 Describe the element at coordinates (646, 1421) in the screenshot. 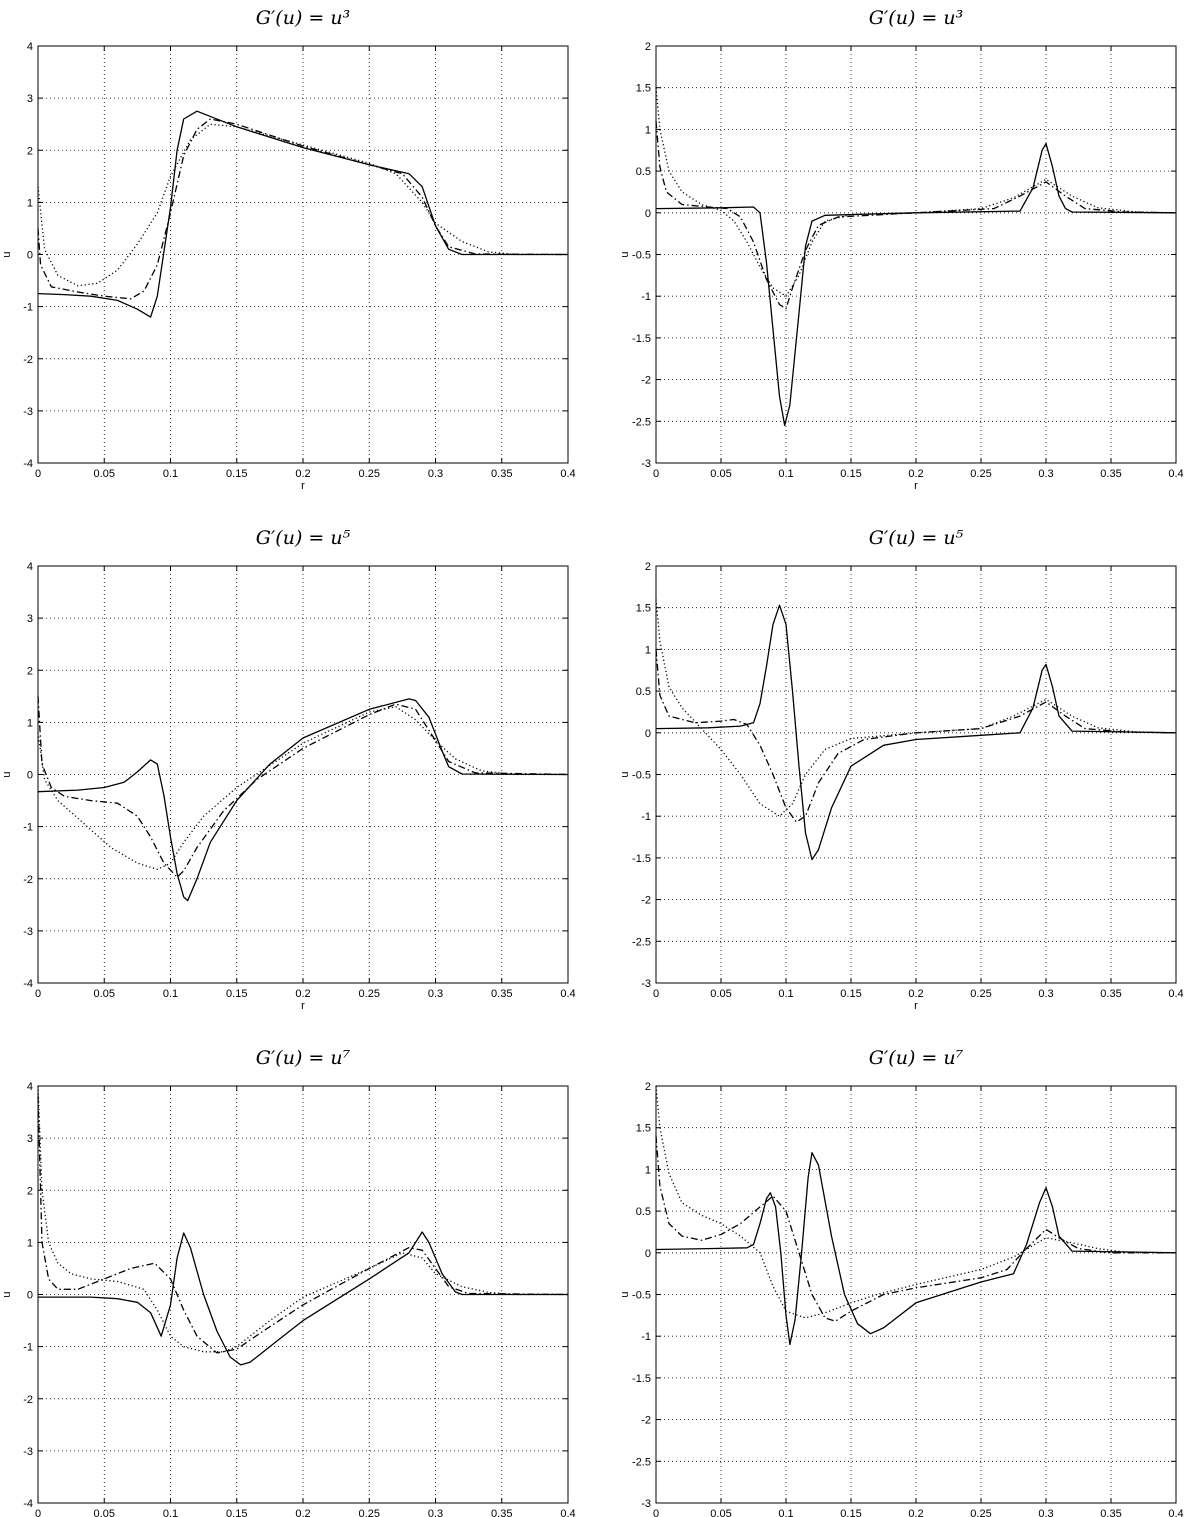

I see `y-tick-label: -2` at that location.